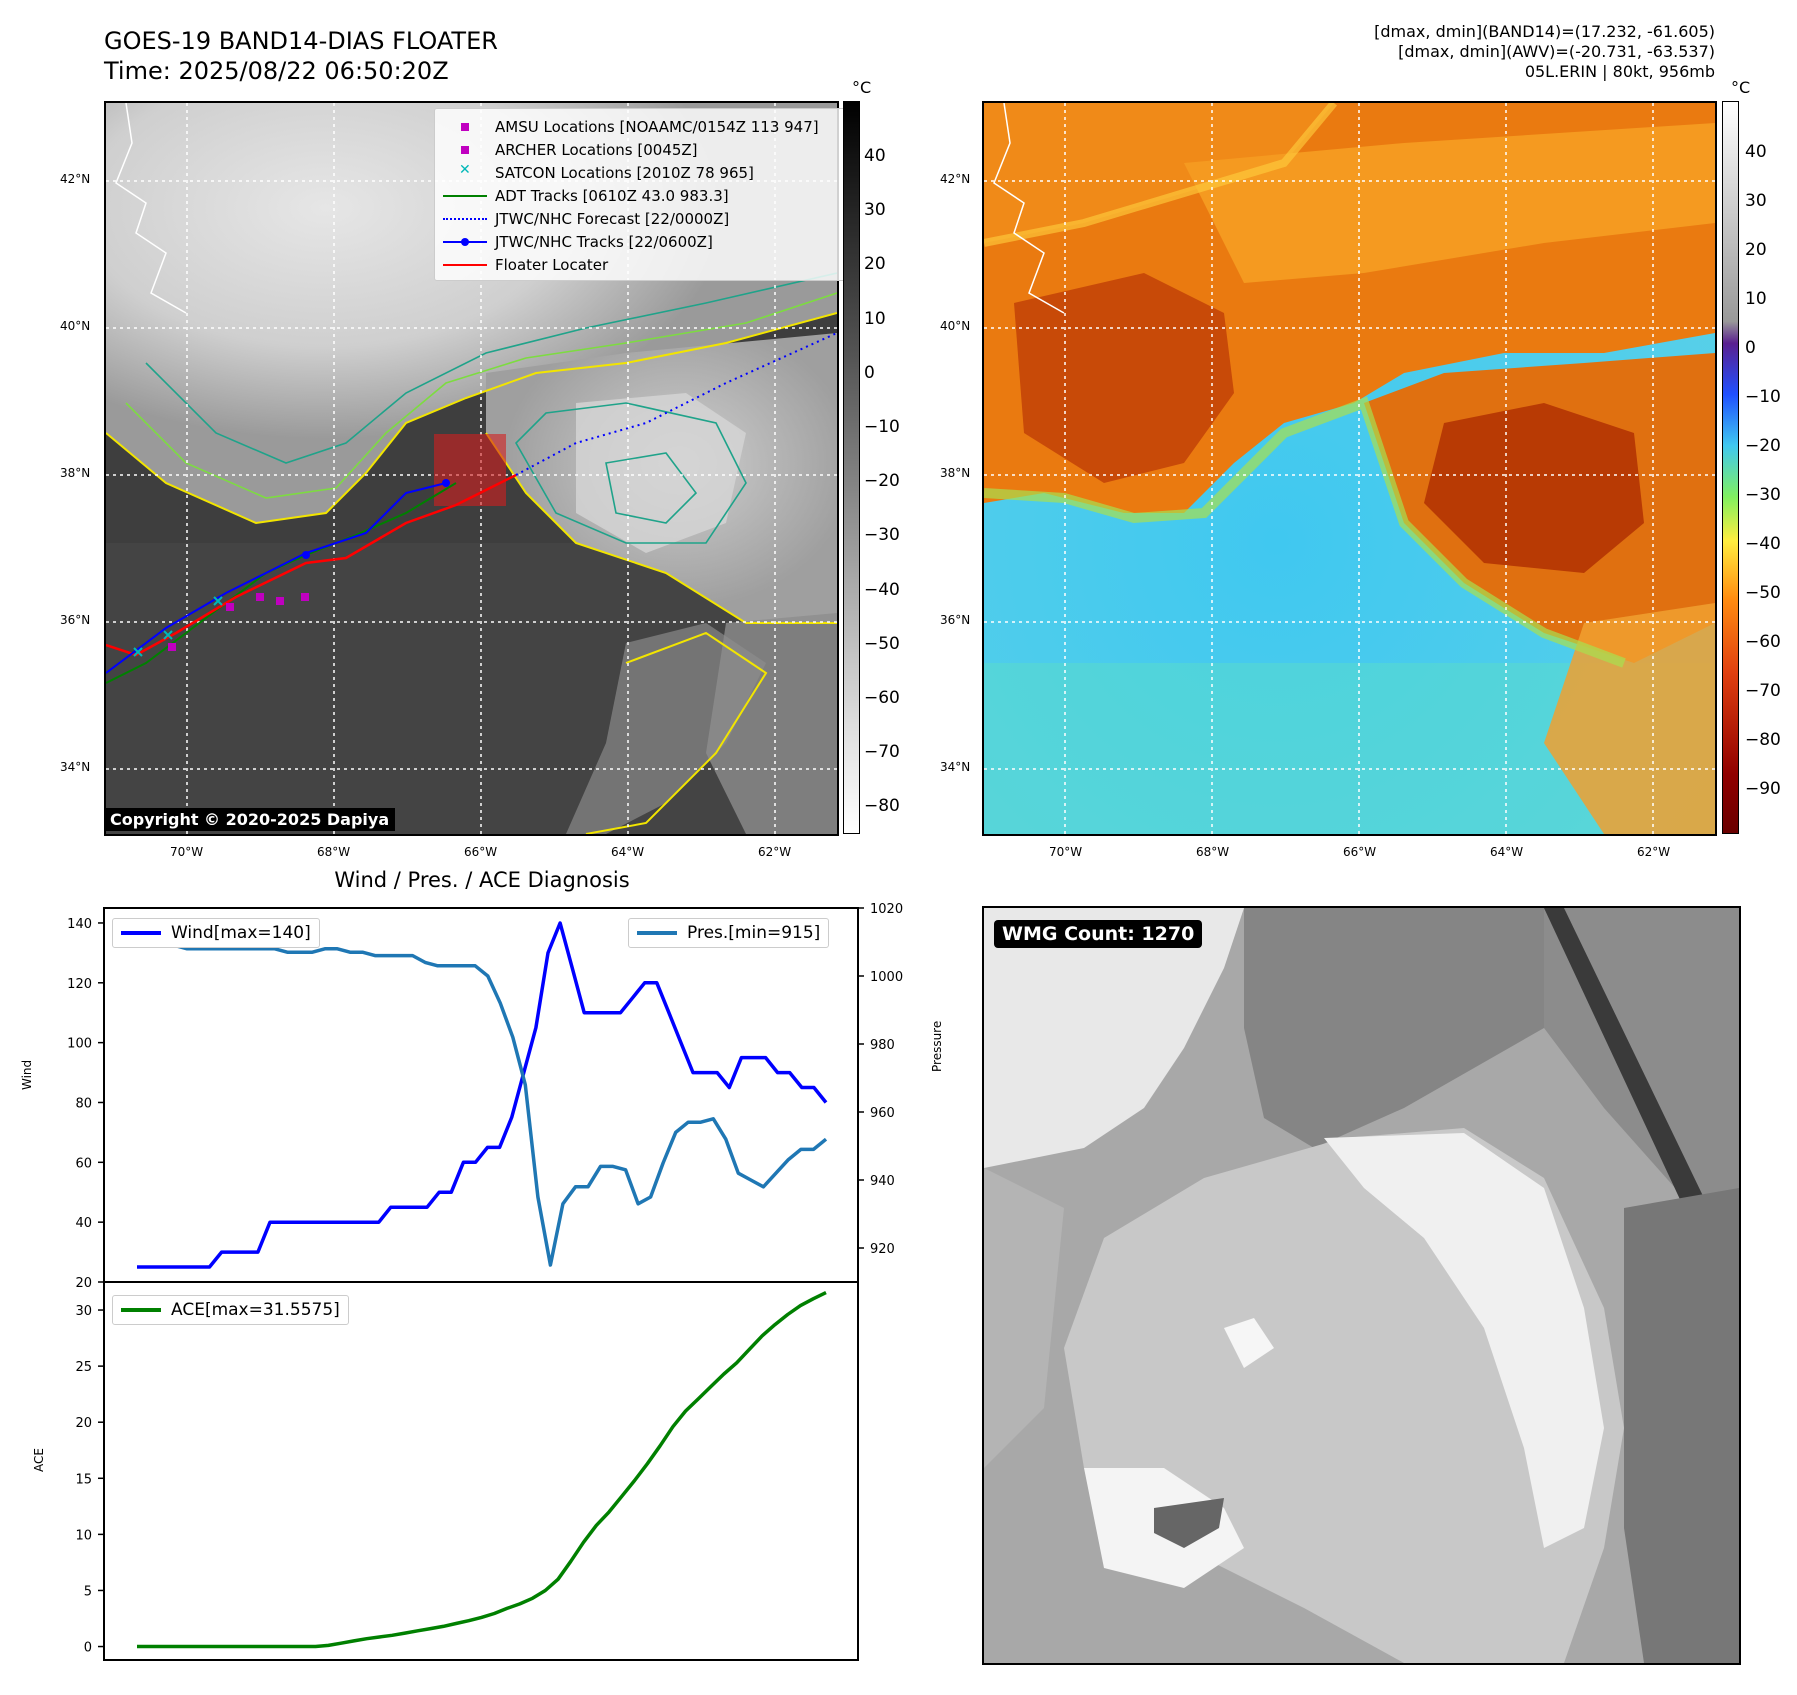 Image resolution: width=1797 pixels, height=1695 pixels. What do you see at coordinates (882, 1113) in the screenshot?
I see `pressure-tick-label: 960` at bounding box center [882, 1113].